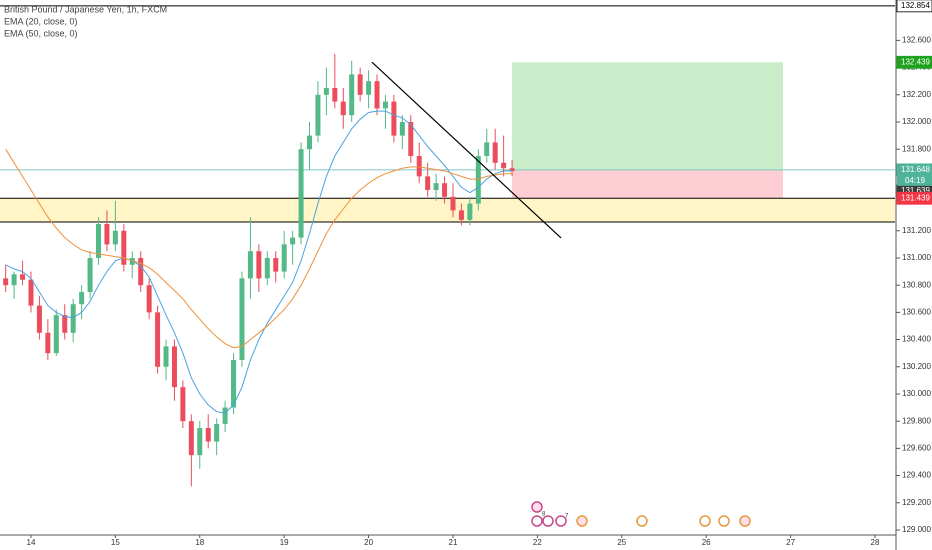 Image resolution: width=932 pixels, height=550 pixels. What do you see at coordinates (916, 230) in the screenshot?
I see `y-tick-label: 131.200` at bounding box center [916, 230].